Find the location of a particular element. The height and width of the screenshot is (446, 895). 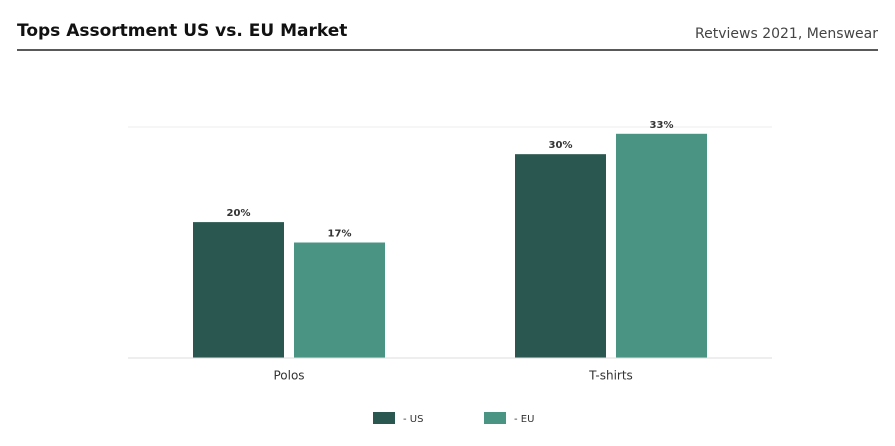

value-label: 30% is located at coordinates (561, 145).